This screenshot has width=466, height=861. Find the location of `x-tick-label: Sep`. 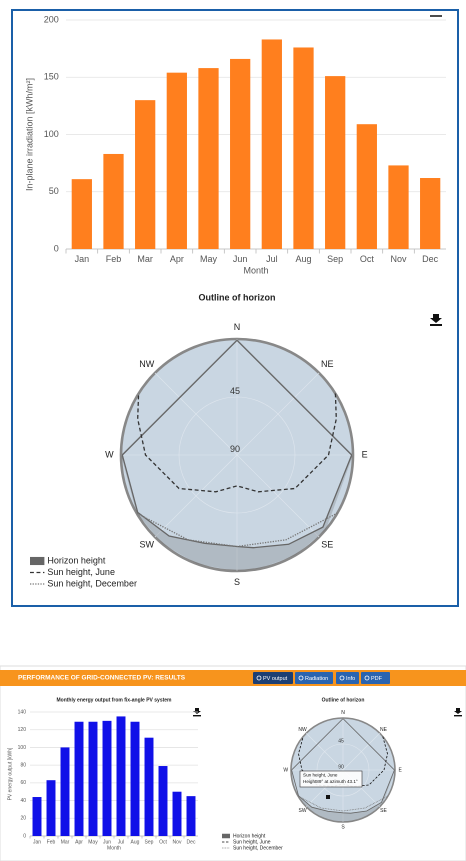

x-tick-label: Sep is located at coordinates (149, 842).